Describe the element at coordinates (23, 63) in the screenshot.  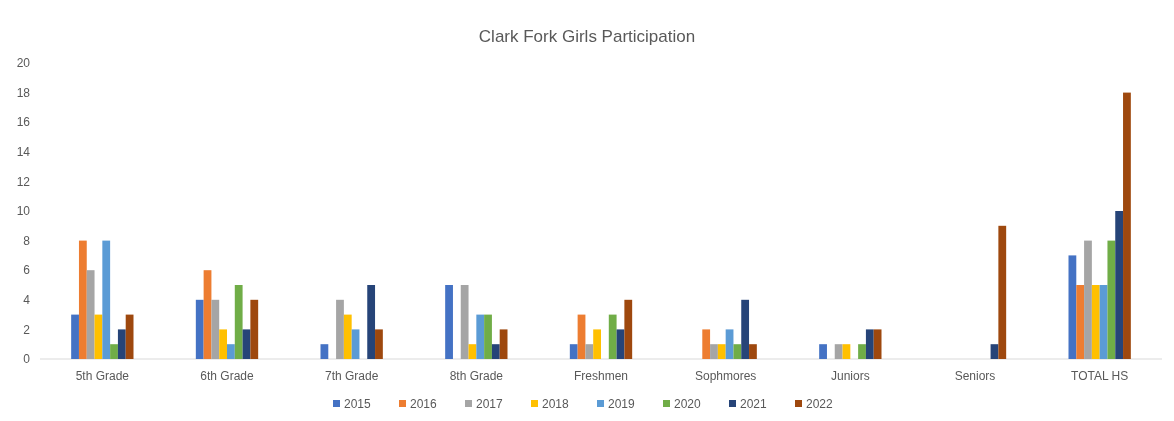
I see `y-tick-label: 20` at that location.